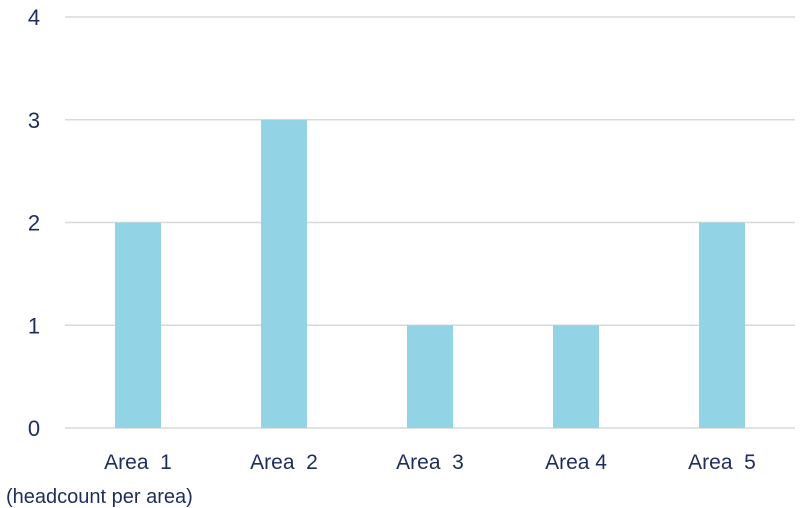  What do you see at coordinates (34, 17) in the screenshot?
I see `y-tick-label: 4` at bounding box center [34, 17].